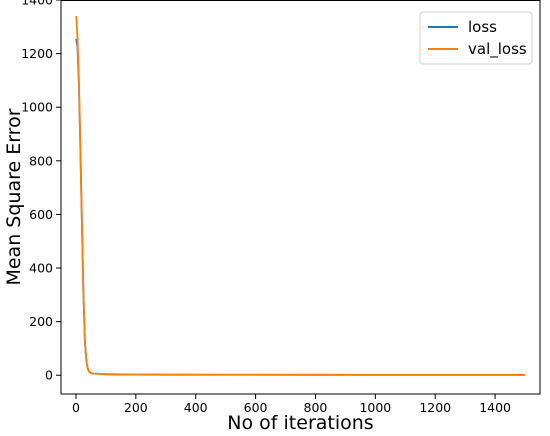  I want to click on y-tick-label: 1000, so click(37, 107).